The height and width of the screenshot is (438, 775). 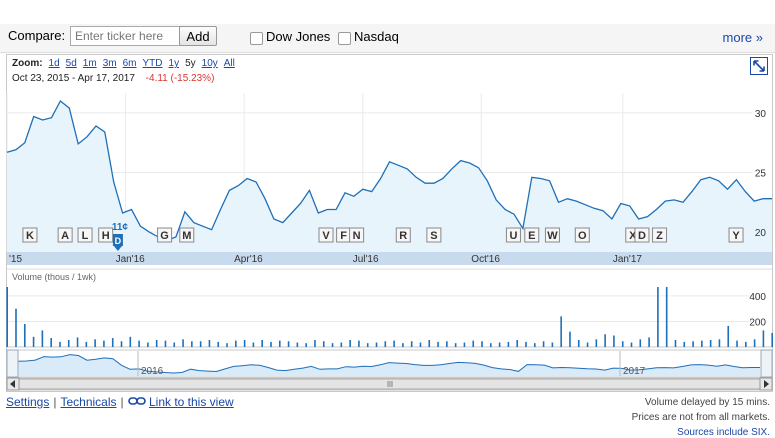 I want to click on nasdaq-label: Nasdaq, so click(x=376, y=36).